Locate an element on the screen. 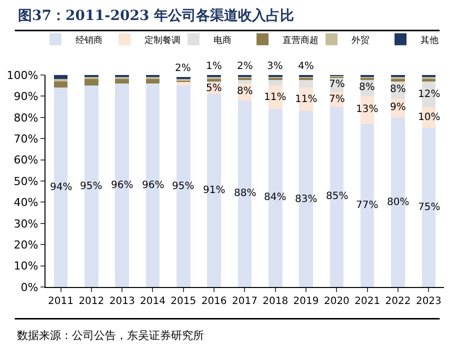 This screenshot has width=450, height=347. data-label: 75% is located at coordinates (429, 207).